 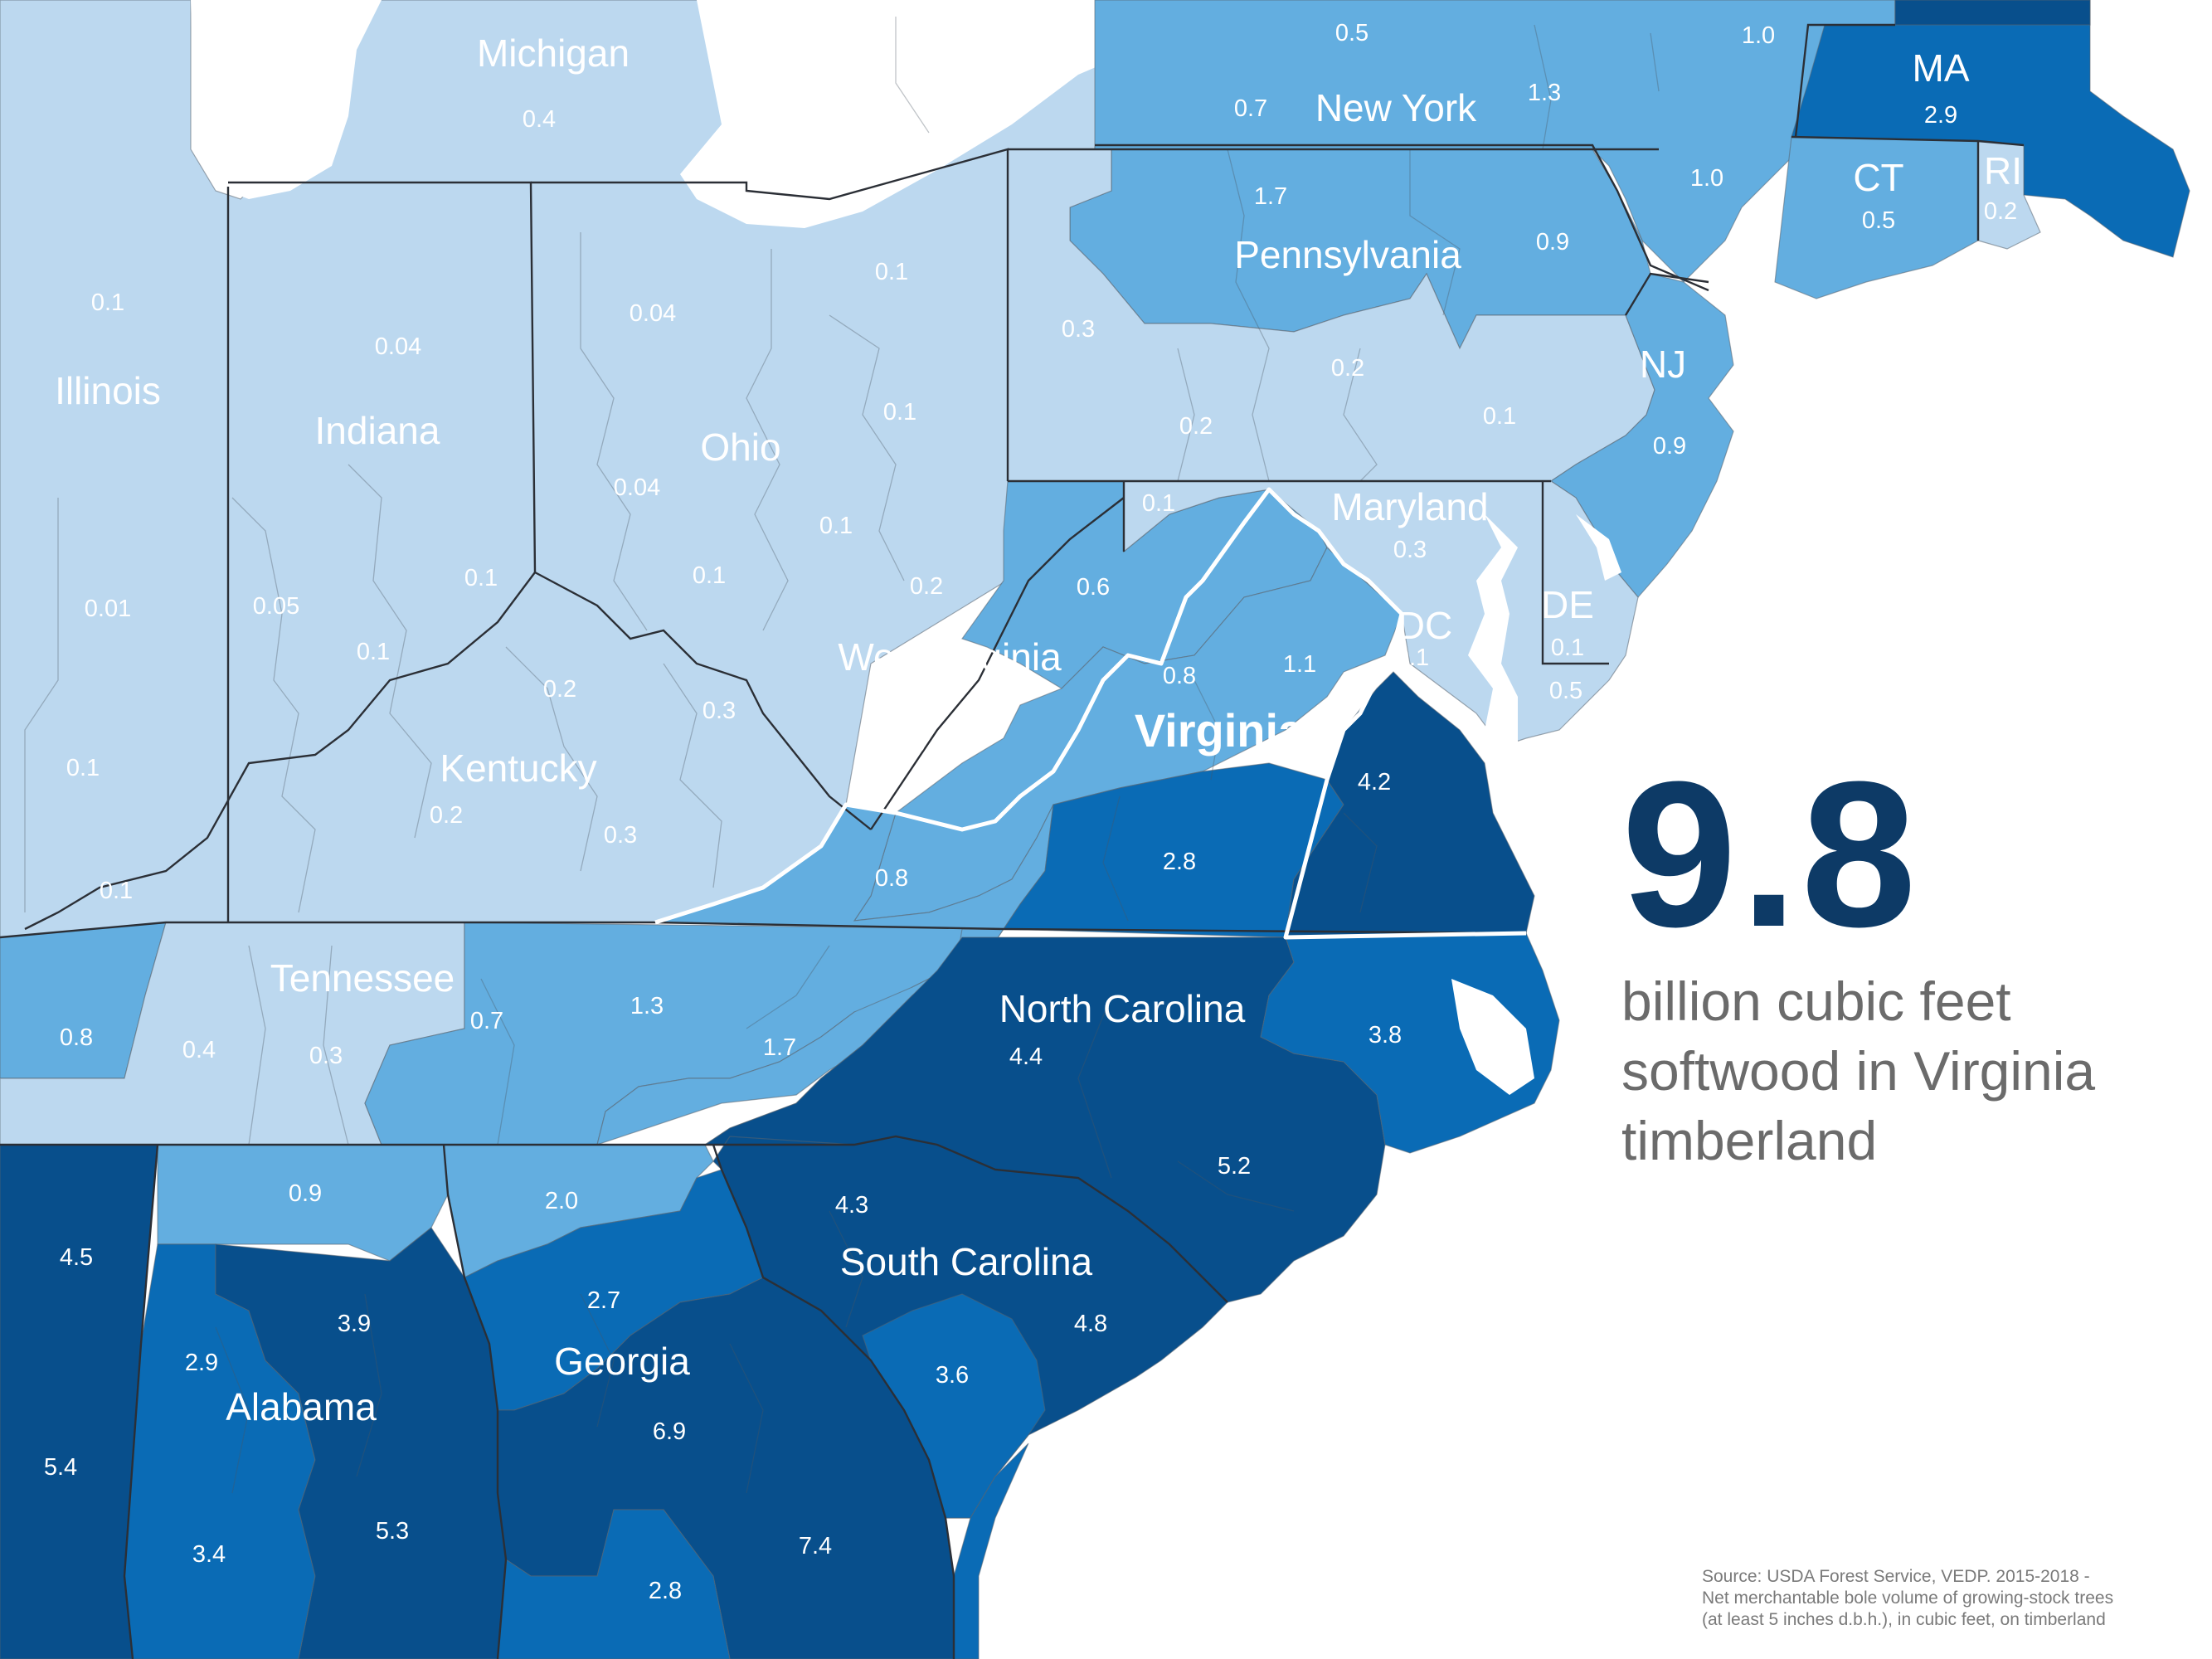 I want to click on long-island-sound, so click(x=1870, y=313).